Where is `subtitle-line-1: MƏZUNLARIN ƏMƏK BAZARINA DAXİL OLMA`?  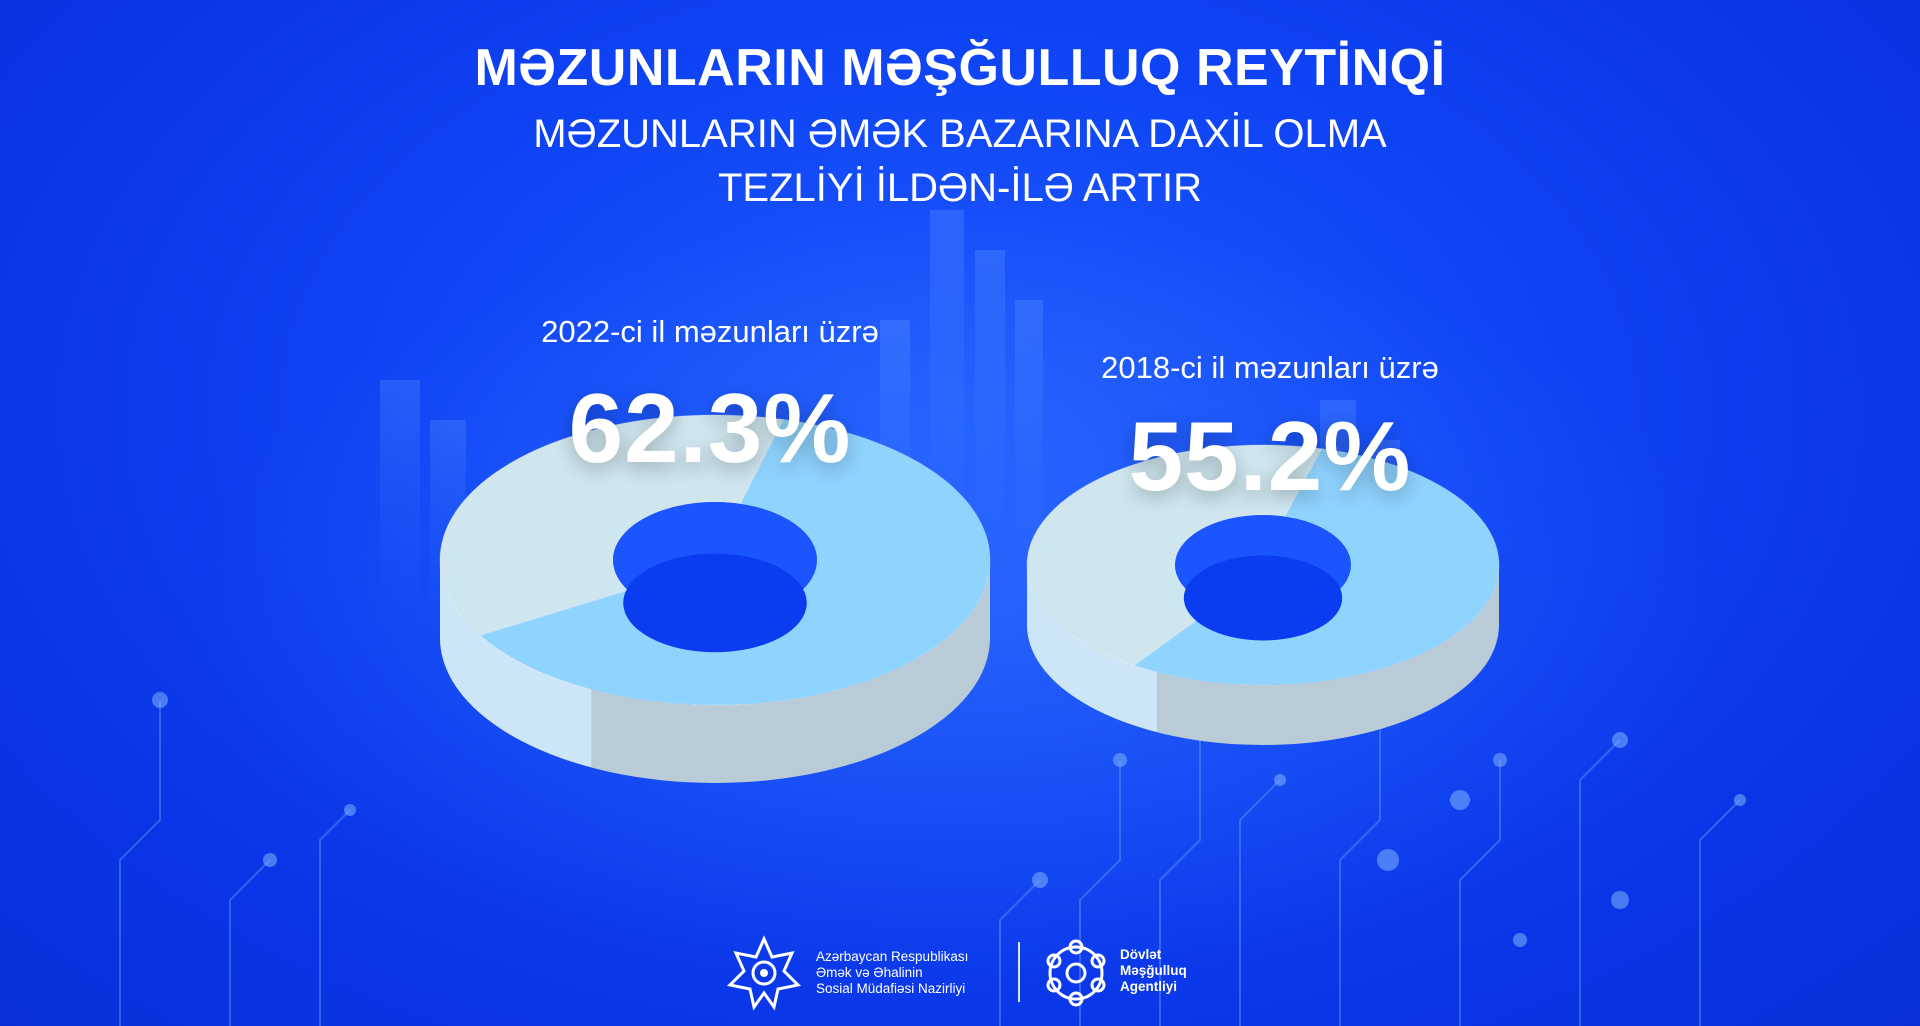 subtitle-line-1: MƏZUNLARIN ƏMƏK BAZARINA DAXİL OLMA is located at coordinates (960, 134).